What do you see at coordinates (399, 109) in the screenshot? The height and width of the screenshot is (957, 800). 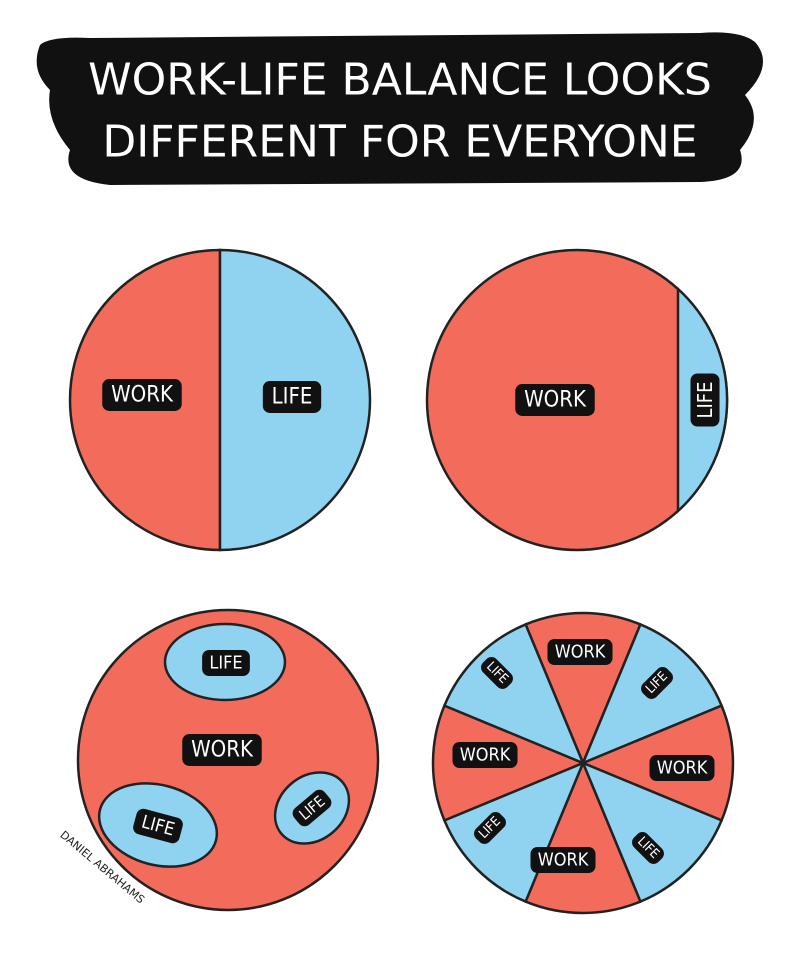 I see `title-banner` at bounding box center [399, 109].